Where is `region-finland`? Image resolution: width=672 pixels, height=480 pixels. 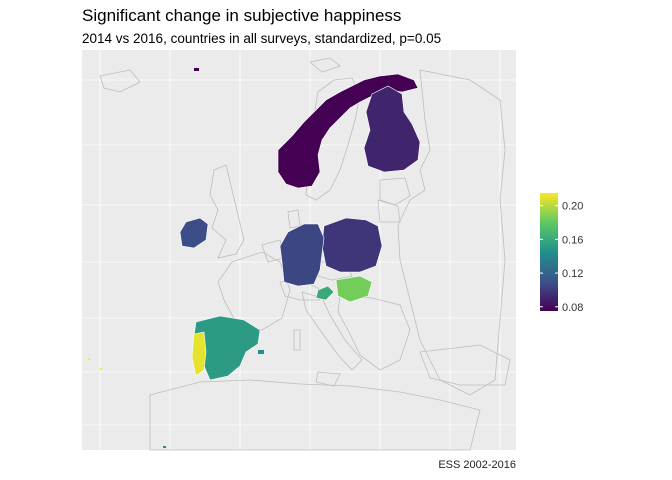 region-finland is located at coordinates (392, 129).